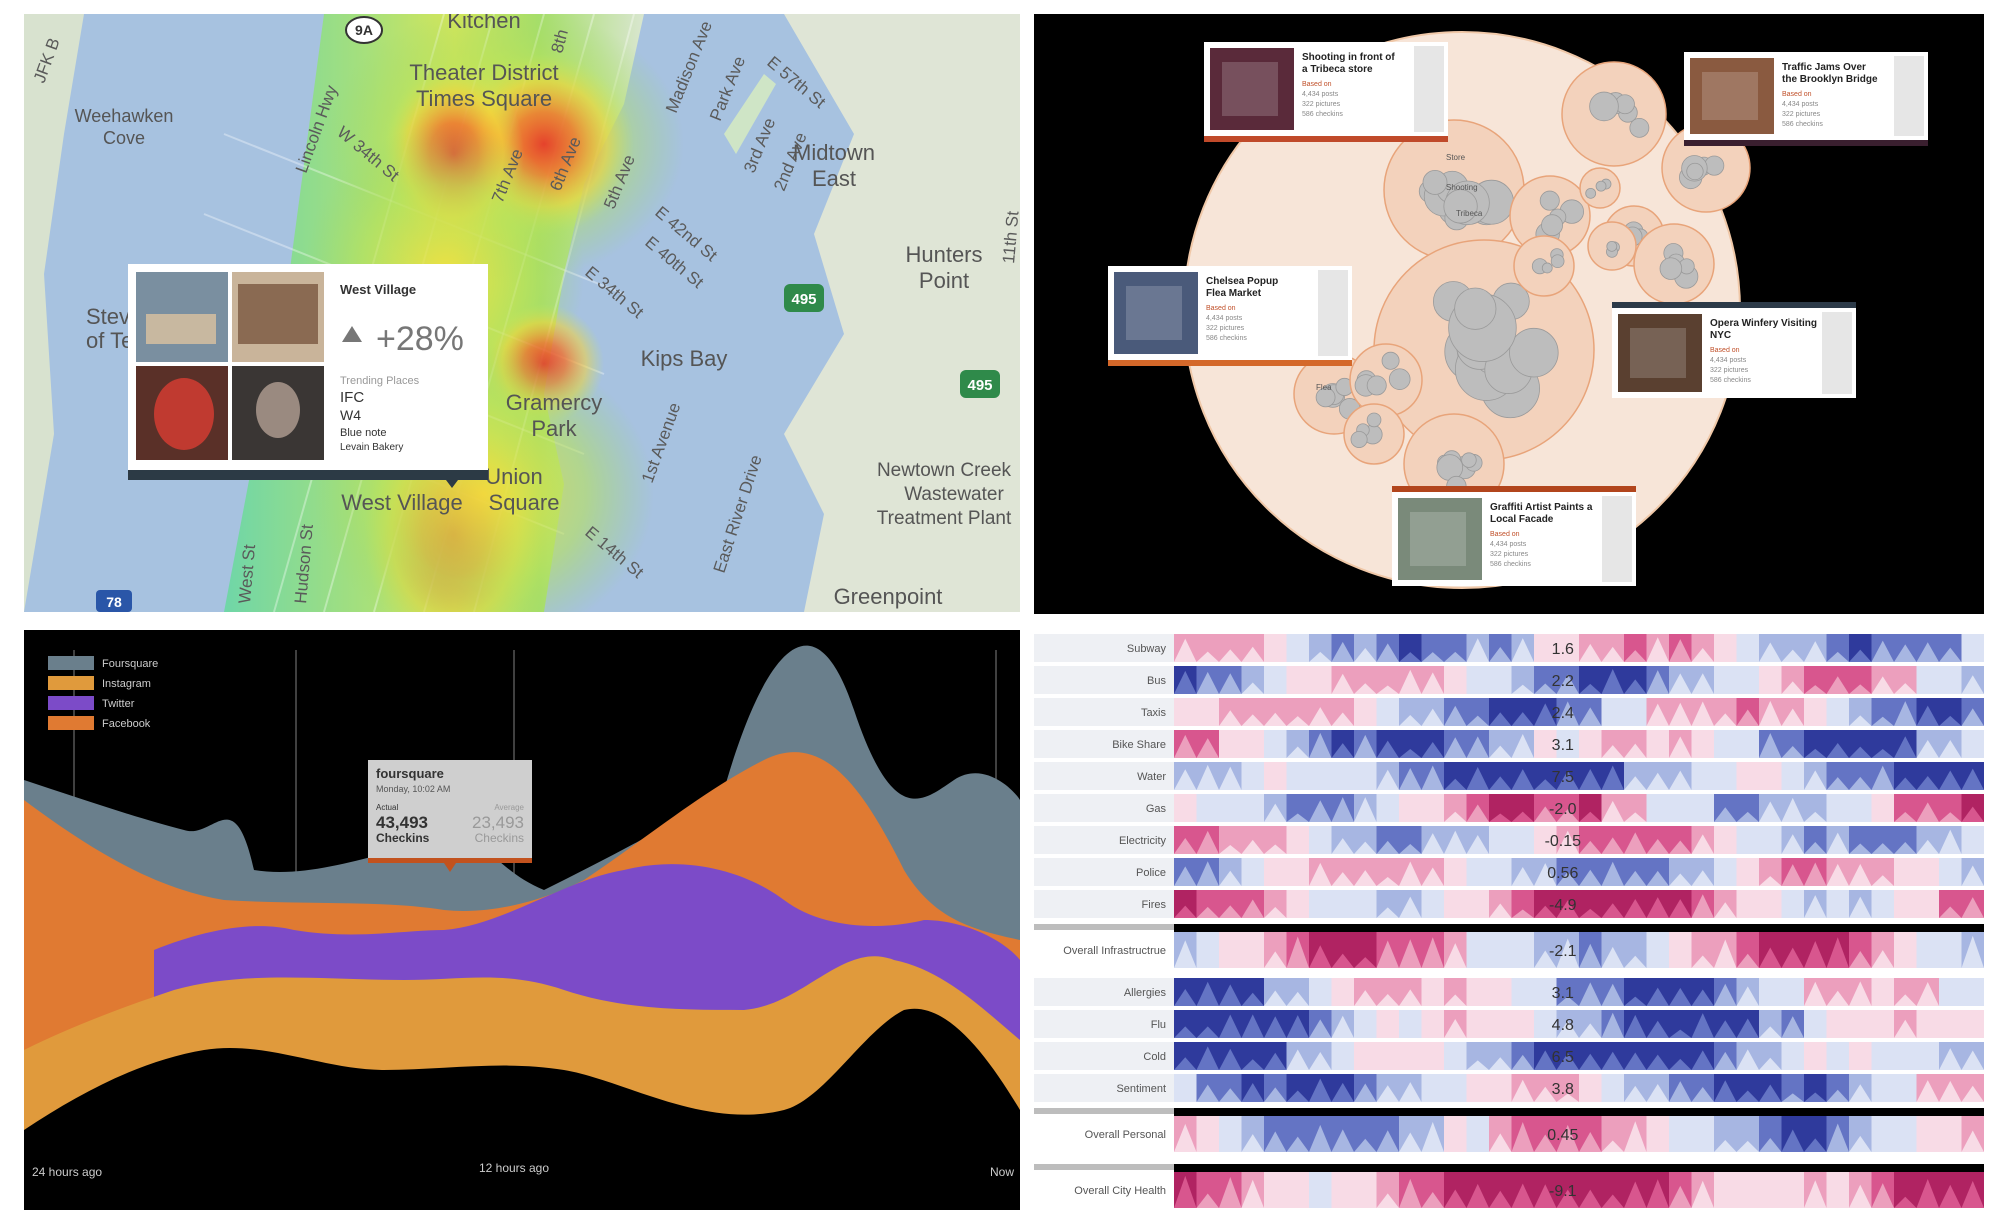  I want to click on legend-item: Twitter, so click(91, 703).